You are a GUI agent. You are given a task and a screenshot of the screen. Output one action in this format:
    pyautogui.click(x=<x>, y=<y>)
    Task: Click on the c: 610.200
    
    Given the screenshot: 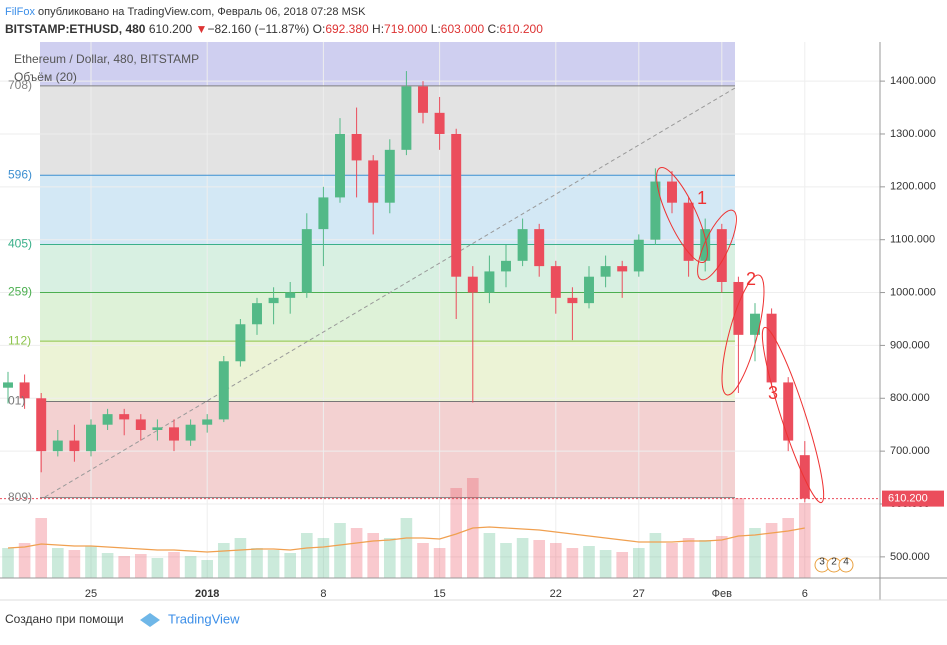 What is the action you would take?
    pyautogui.click(x=522, y=29)
    